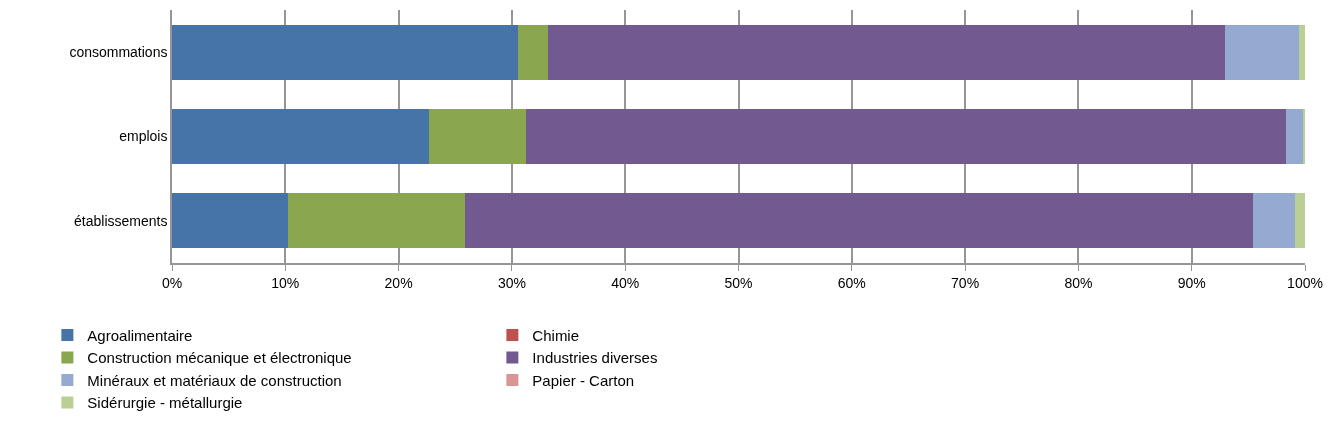 The image size is (1338, 443). What do you see at coordinates (121, 220) in the screenshot?
I see `y-tick-label: établissements` at bounding box center [121, 220].